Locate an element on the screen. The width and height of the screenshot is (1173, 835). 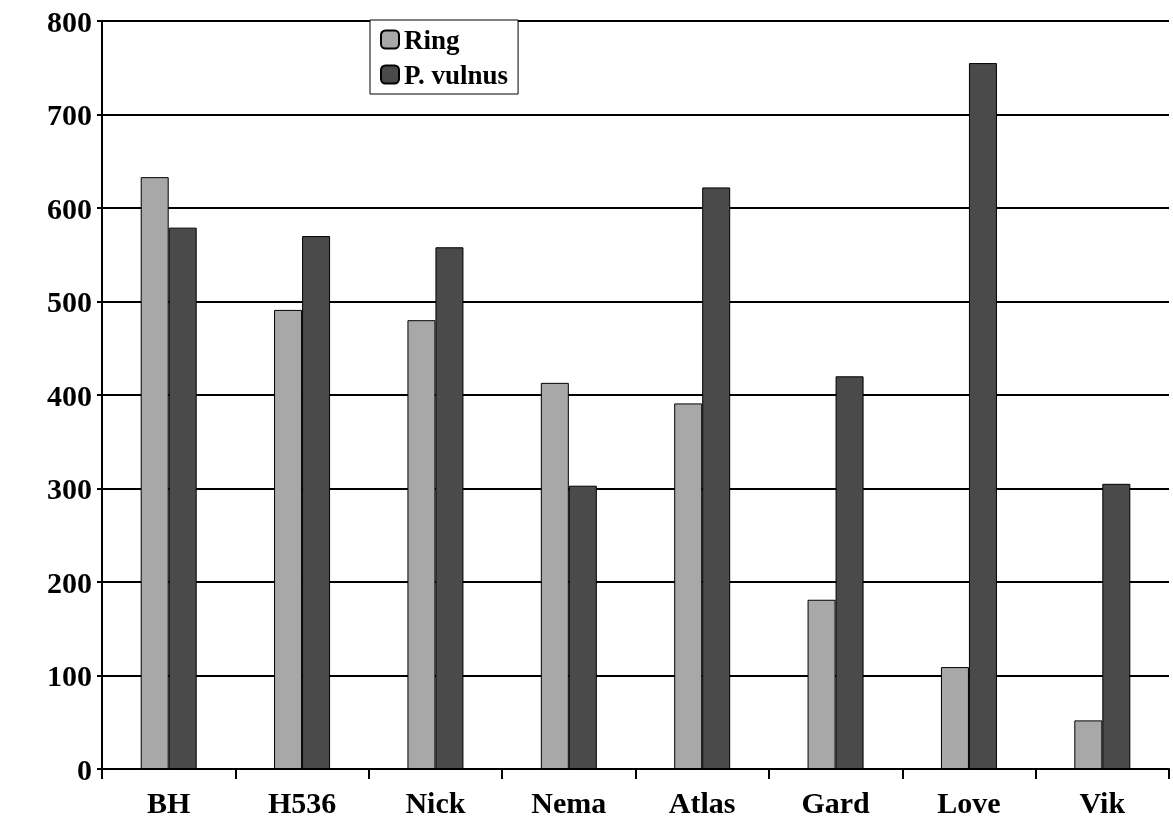
x-tick-label: Love is located at coordinates (969, 802).